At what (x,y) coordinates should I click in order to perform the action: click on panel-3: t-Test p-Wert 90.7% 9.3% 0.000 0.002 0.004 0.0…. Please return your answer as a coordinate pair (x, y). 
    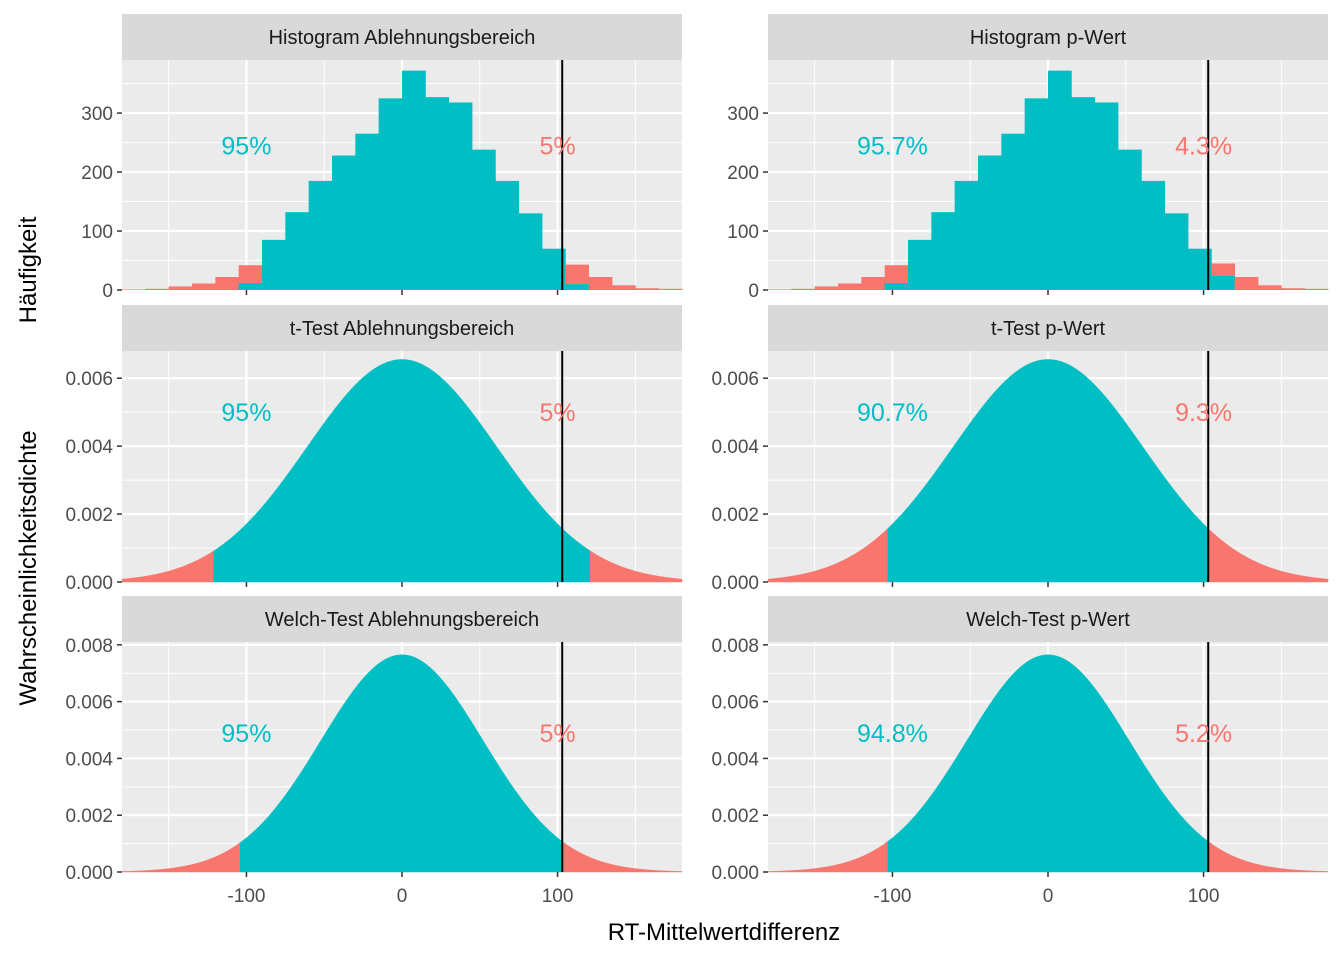
    Looking at the image, I should click on (1020, 449).